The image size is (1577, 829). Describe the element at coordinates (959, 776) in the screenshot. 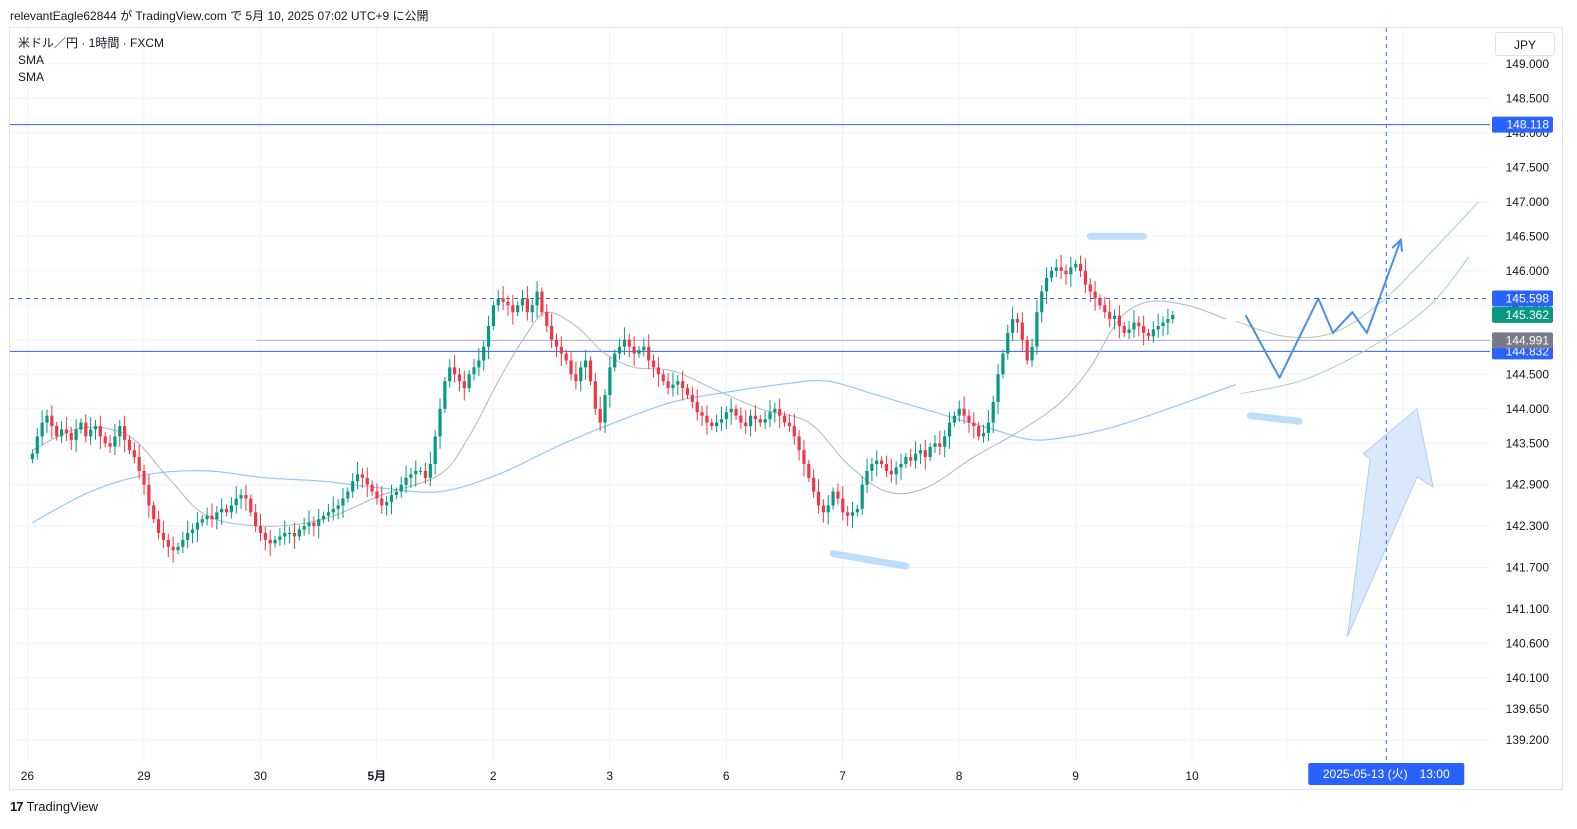

I see `x-axis-tick-label: 8` at that location.